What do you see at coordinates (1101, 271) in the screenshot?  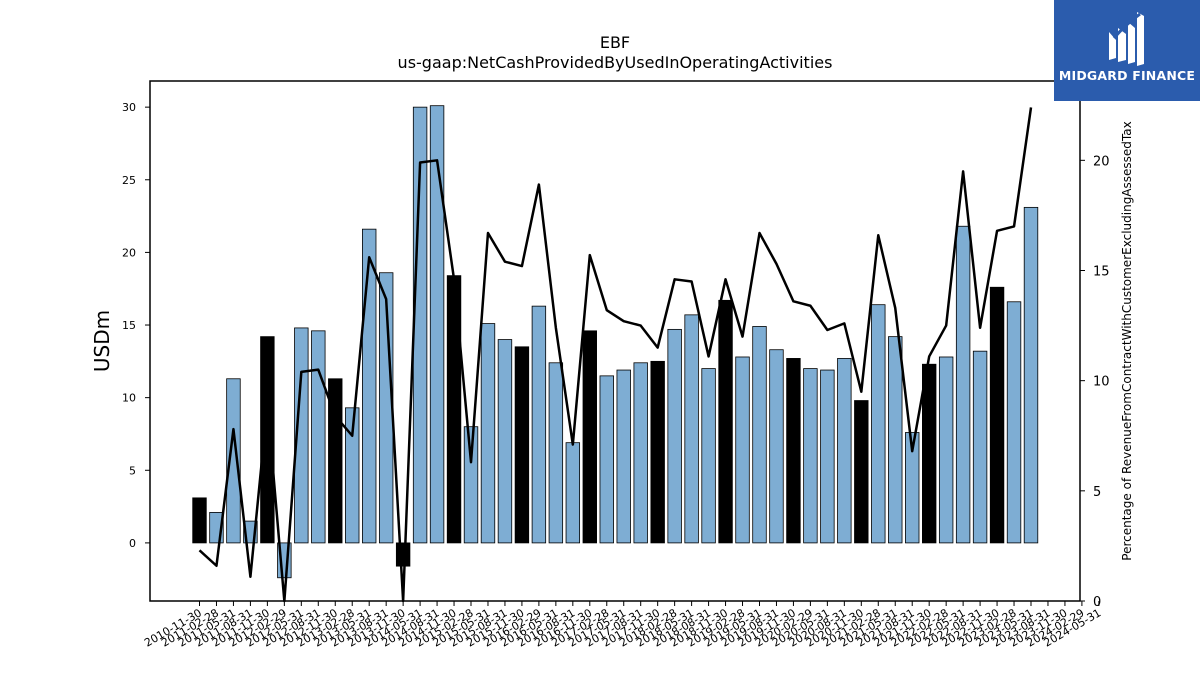 I see `y2-tick-label: 15` at bounding box center [1101, 271].